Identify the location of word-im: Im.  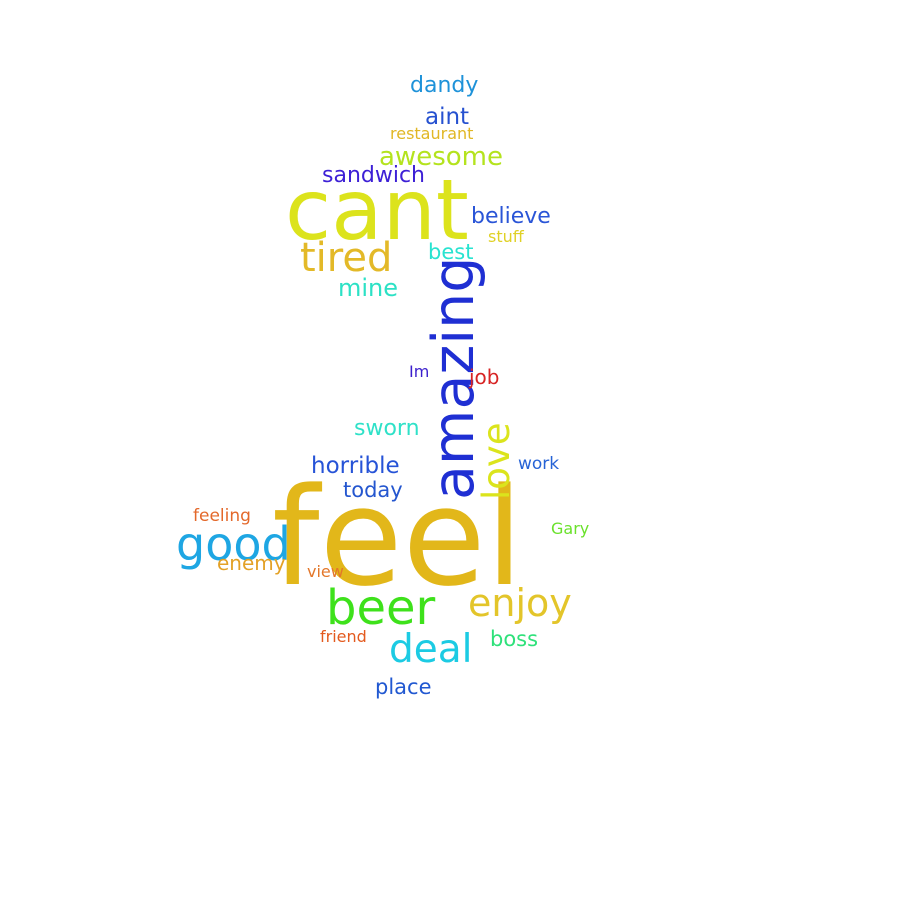
(419, 371).